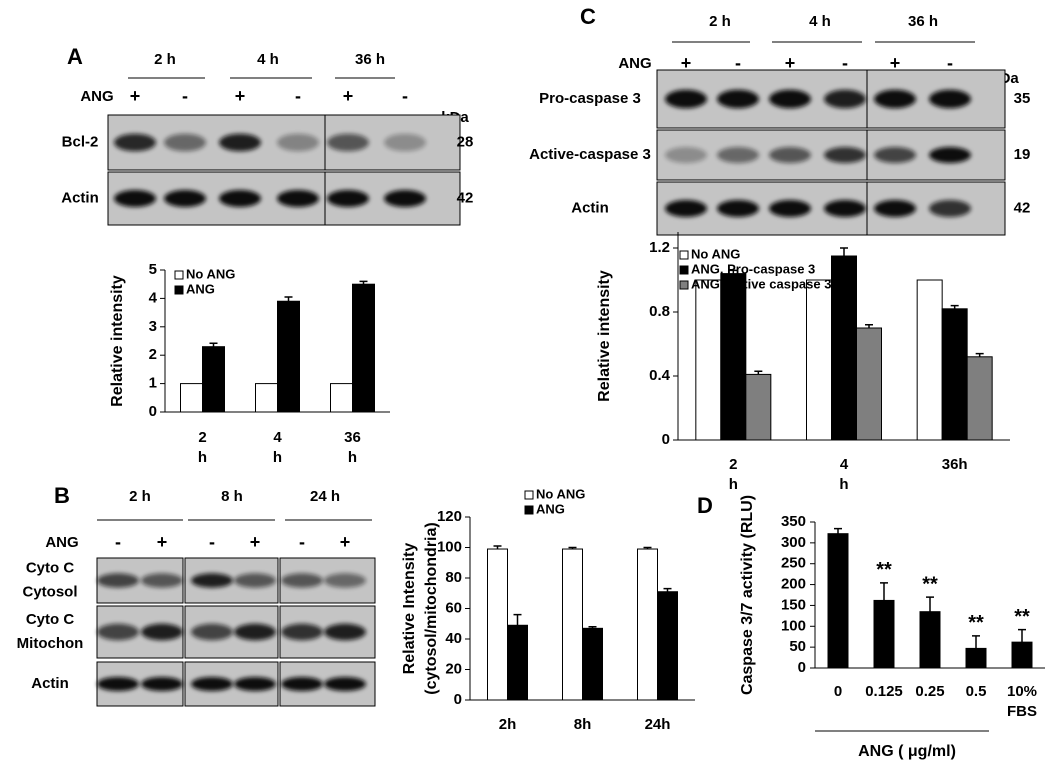 The image size is (1050, 778). I want to click on x-tick-label: 0.125, so click(884, 691).